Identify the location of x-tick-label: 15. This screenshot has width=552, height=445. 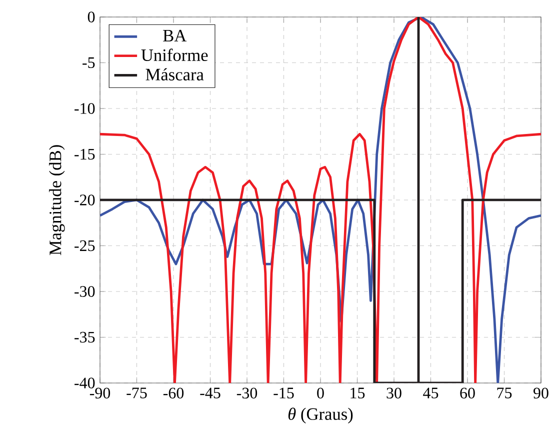
(357, 393).